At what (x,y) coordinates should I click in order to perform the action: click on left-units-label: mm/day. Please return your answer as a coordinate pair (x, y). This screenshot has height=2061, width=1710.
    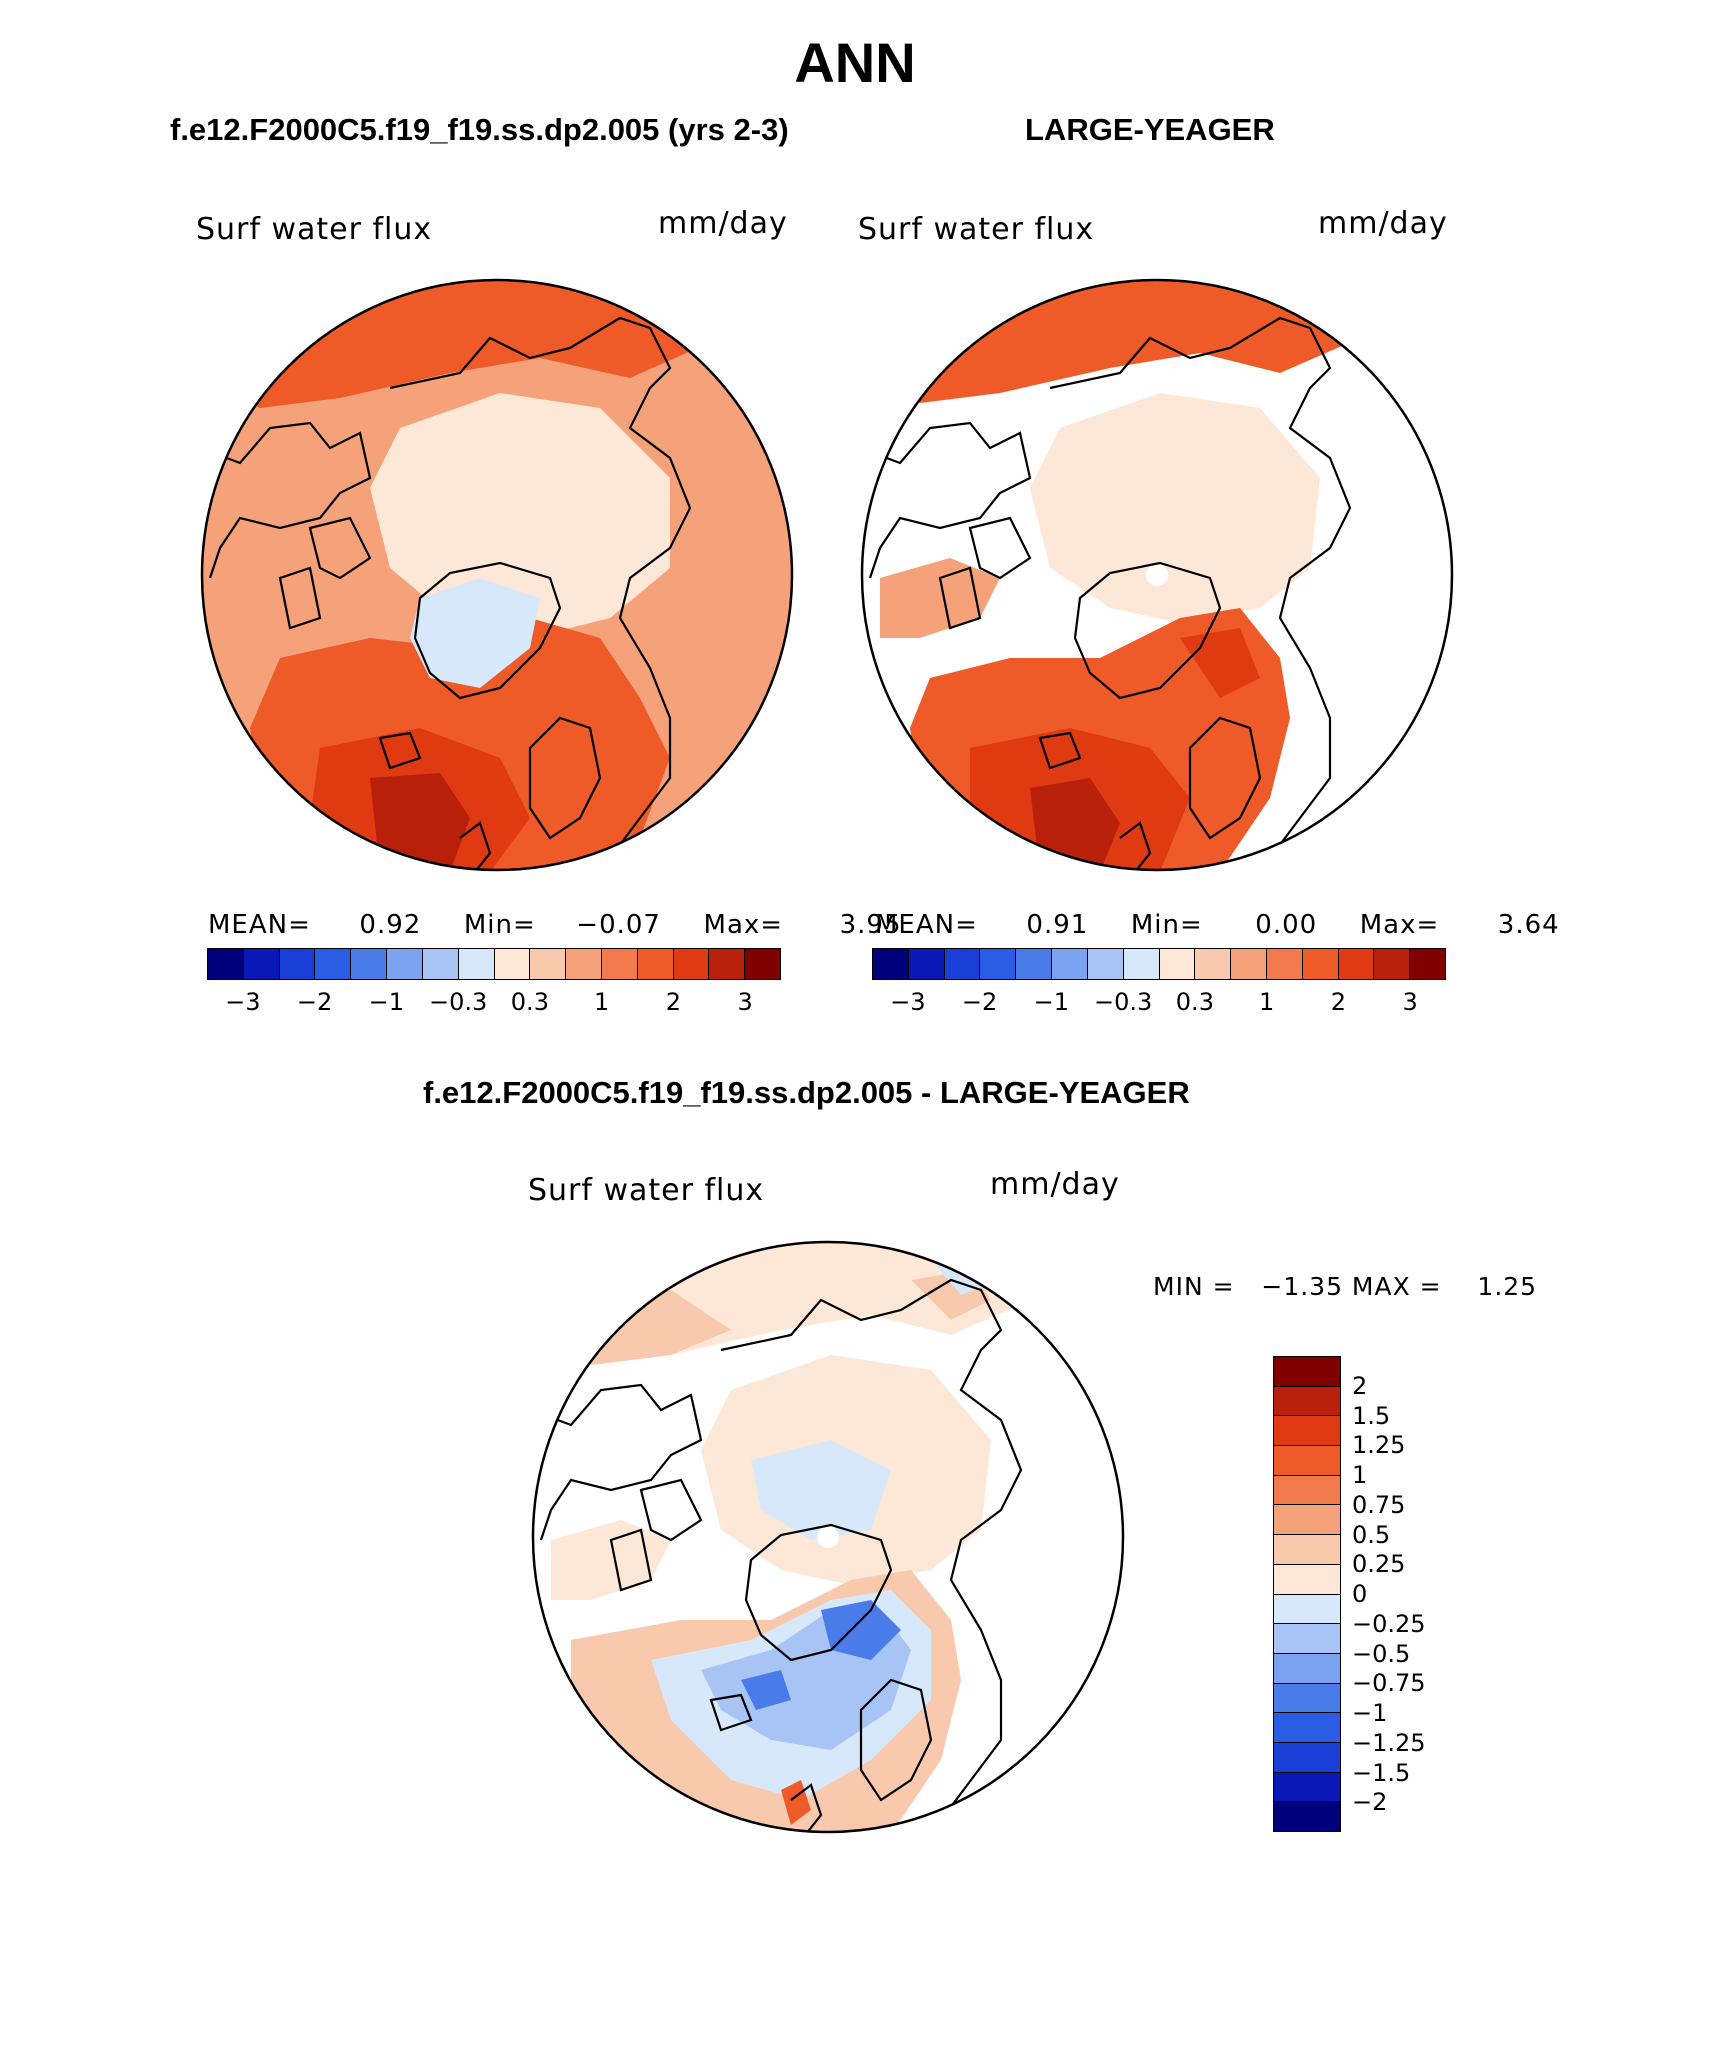
    Looking at the image, I should click on (723, 223).